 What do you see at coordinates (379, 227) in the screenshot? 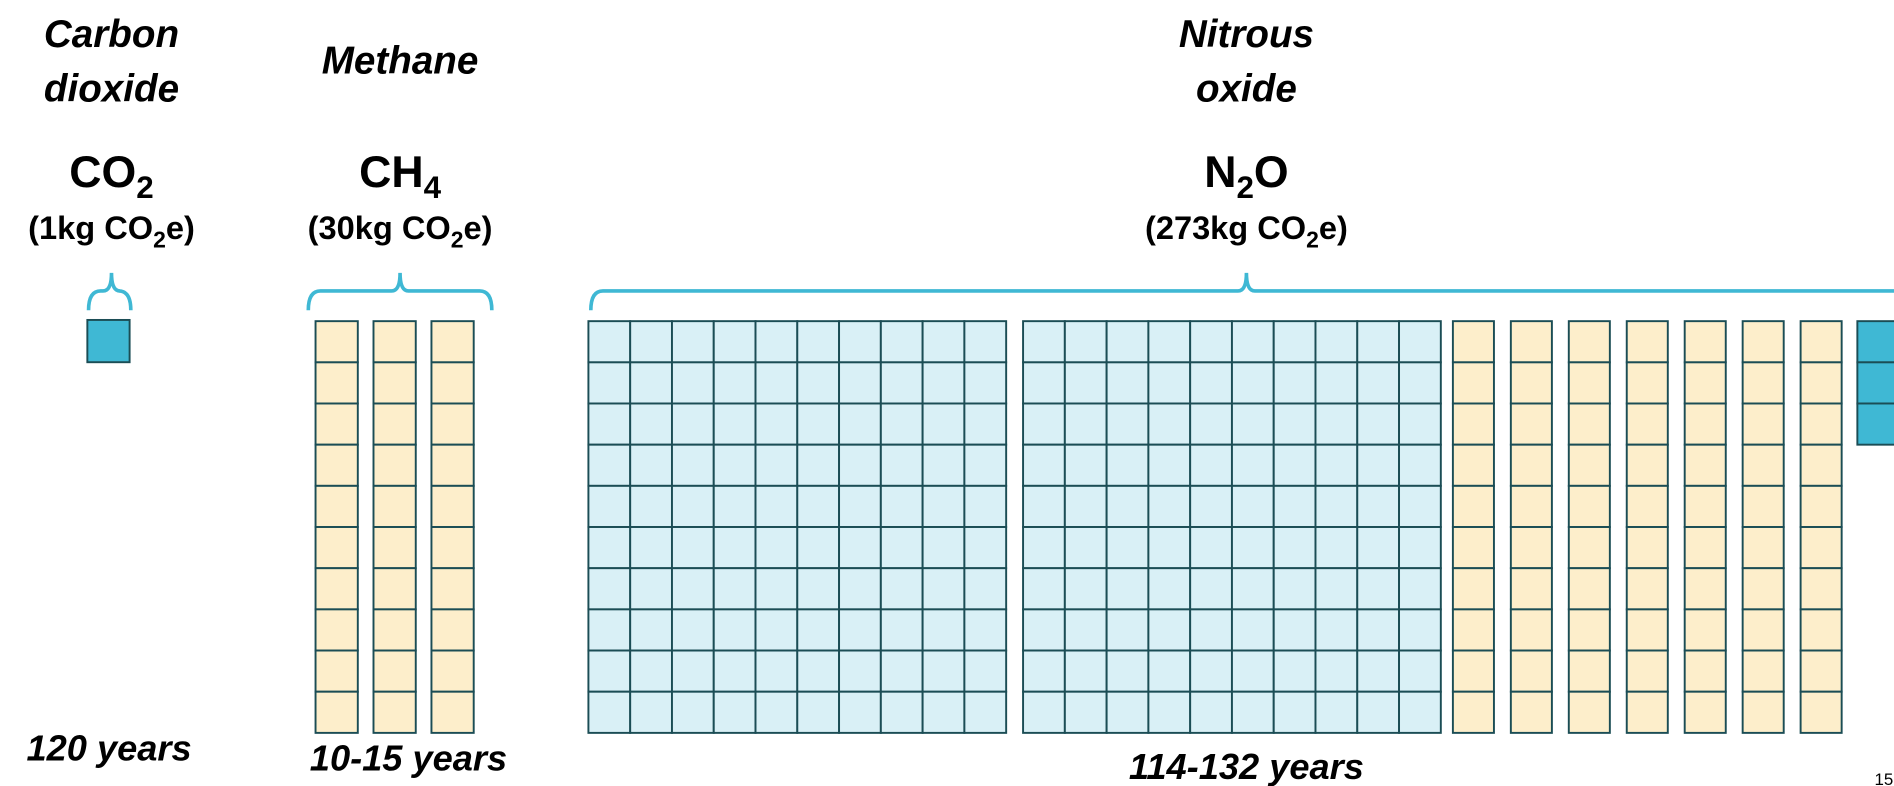
I see `text-part: (30kg CO` at bounding box center [379, 227].